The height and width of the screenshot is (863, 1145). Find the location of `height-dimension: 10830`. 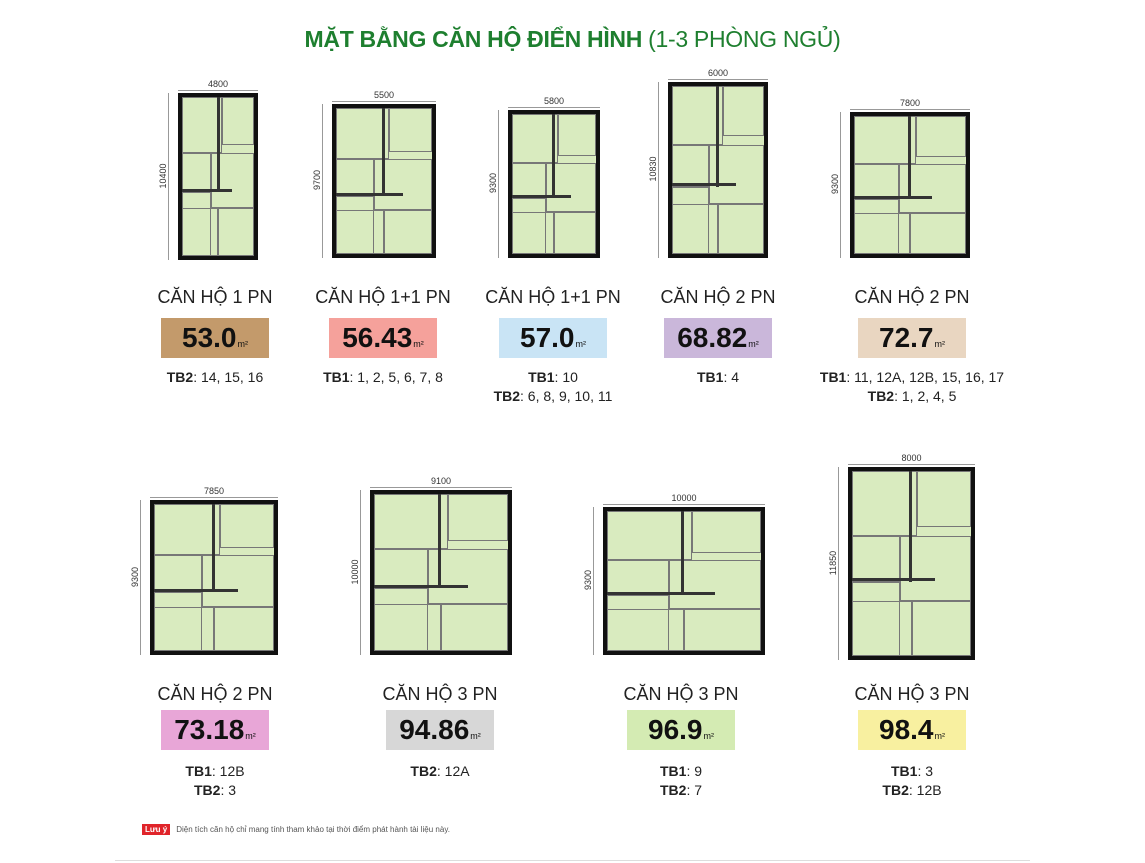

height-dimension: 10830 is located at coordinates (653, 169).